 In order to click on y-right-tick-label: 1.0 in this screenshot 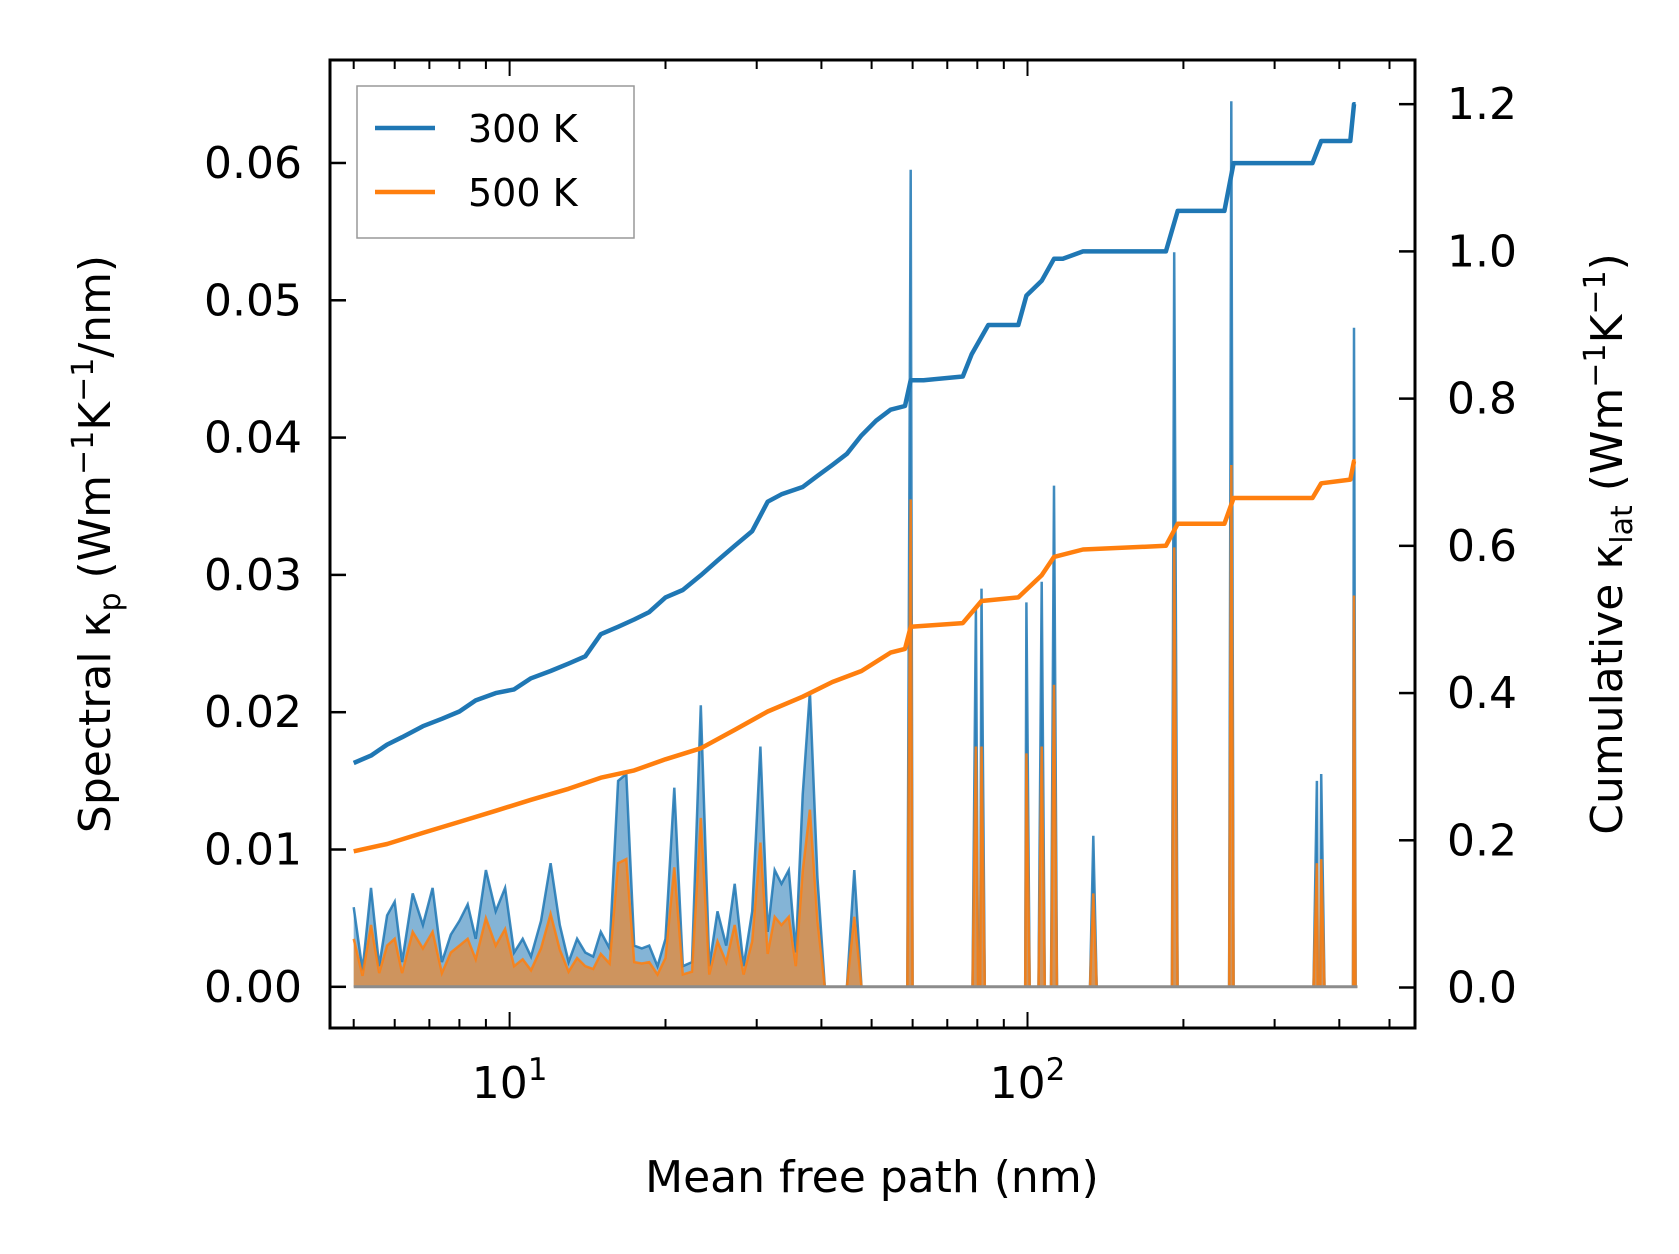, I will do `click(1482, 251)`.